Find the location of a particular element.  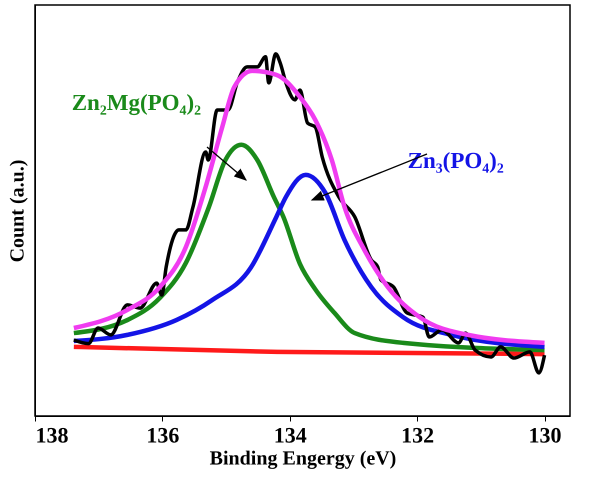

text: Zn₃(PO₄)₂ is located at coordinates (456, 160).